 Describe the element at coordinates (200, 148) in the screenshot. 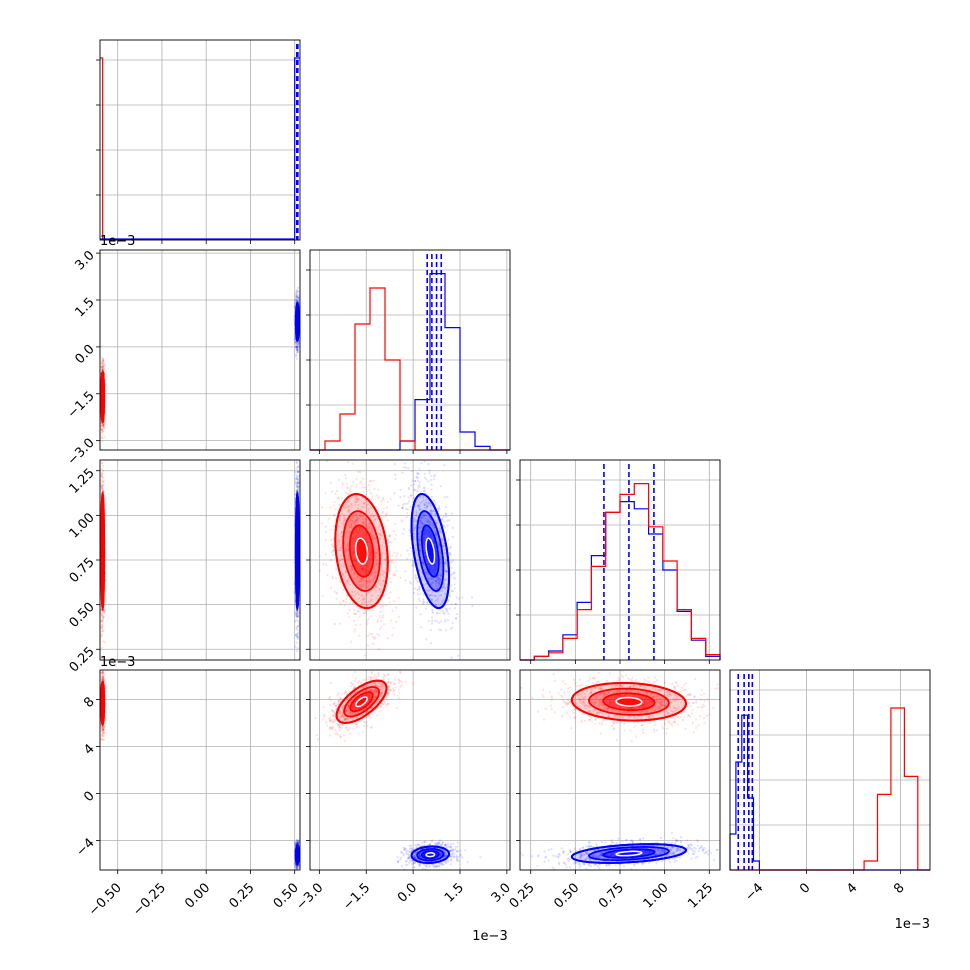

I see `histogram-blue` at that location.